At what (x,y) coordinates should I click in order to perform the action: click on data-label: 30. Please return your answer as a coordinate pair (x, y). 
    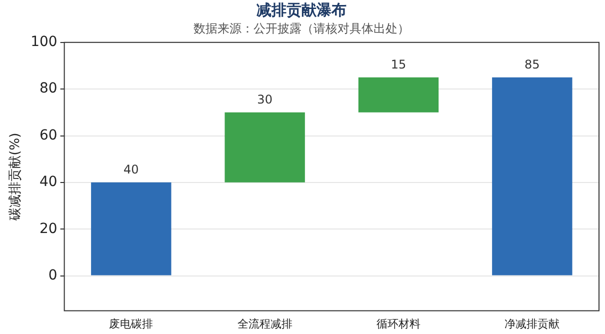
    Looking at the image, I should click on (264, 99).